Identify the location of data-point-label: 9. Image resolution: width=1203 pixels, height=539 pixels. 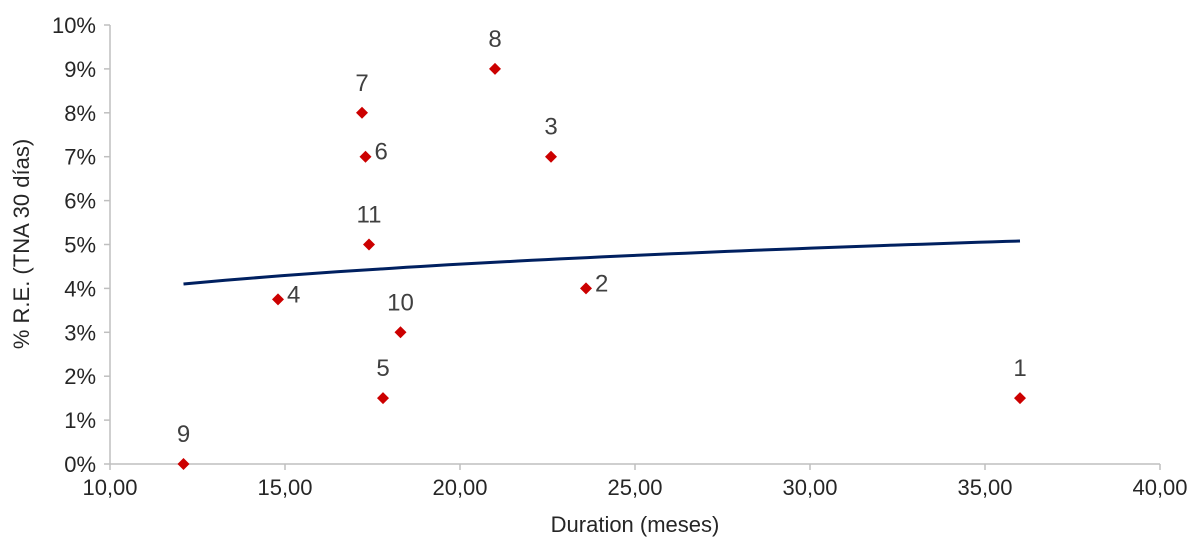
(183, 434).